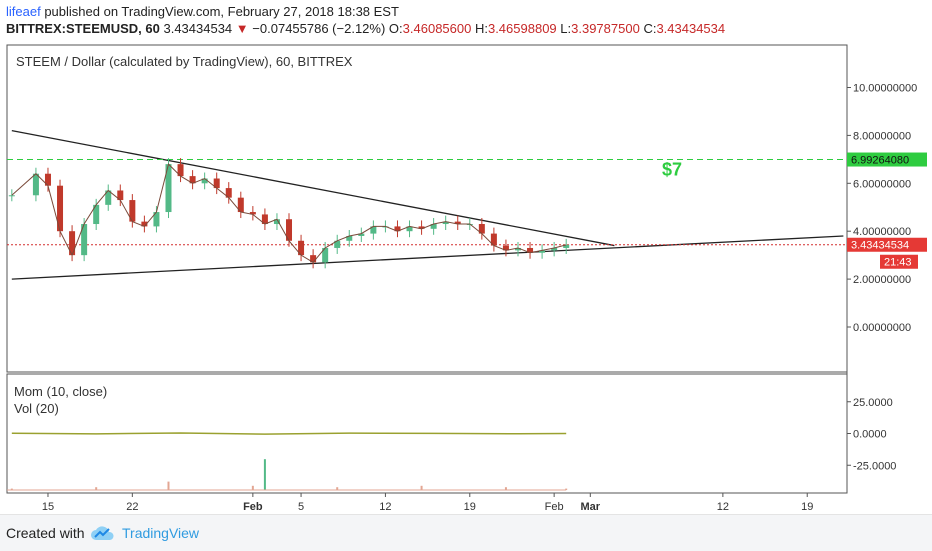  I want to click on y-tick-label: 10.00000000, so click(885, 89).